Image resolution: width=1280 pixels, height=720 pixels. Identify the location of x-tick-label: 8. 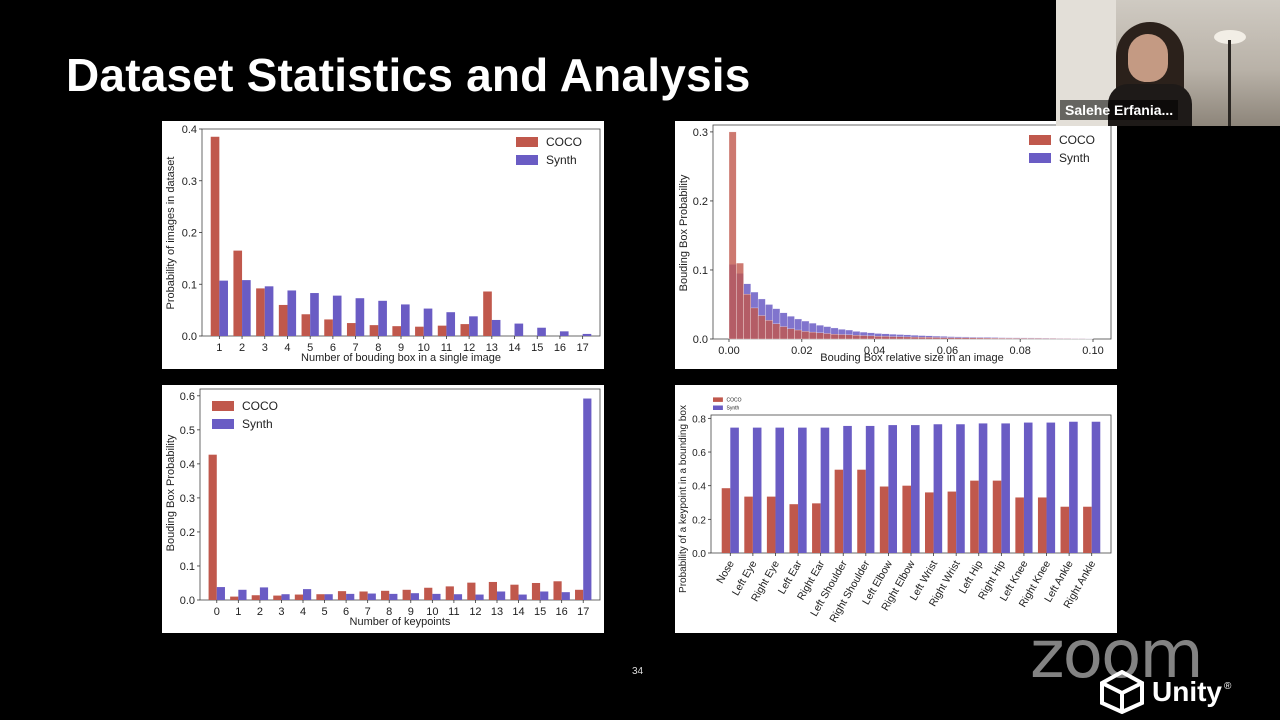
(389, 612).